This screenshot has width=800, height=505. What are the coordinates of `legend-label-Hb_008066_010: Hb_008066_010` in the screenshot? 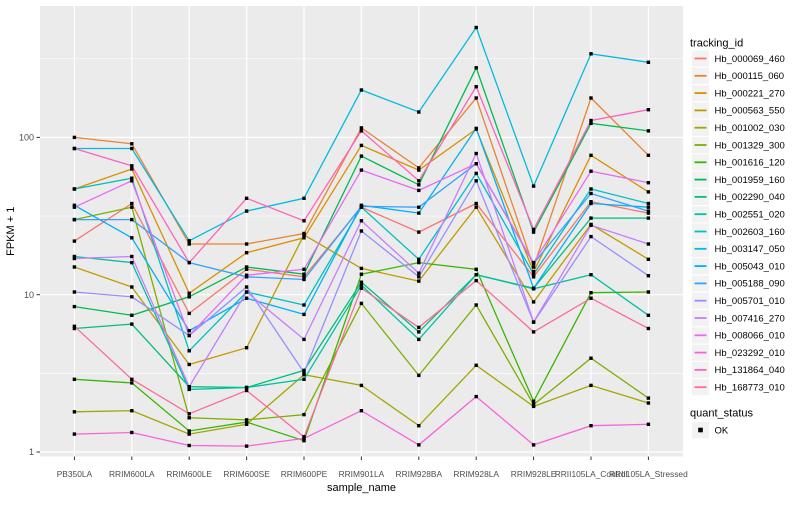 It's located at (750, 336).